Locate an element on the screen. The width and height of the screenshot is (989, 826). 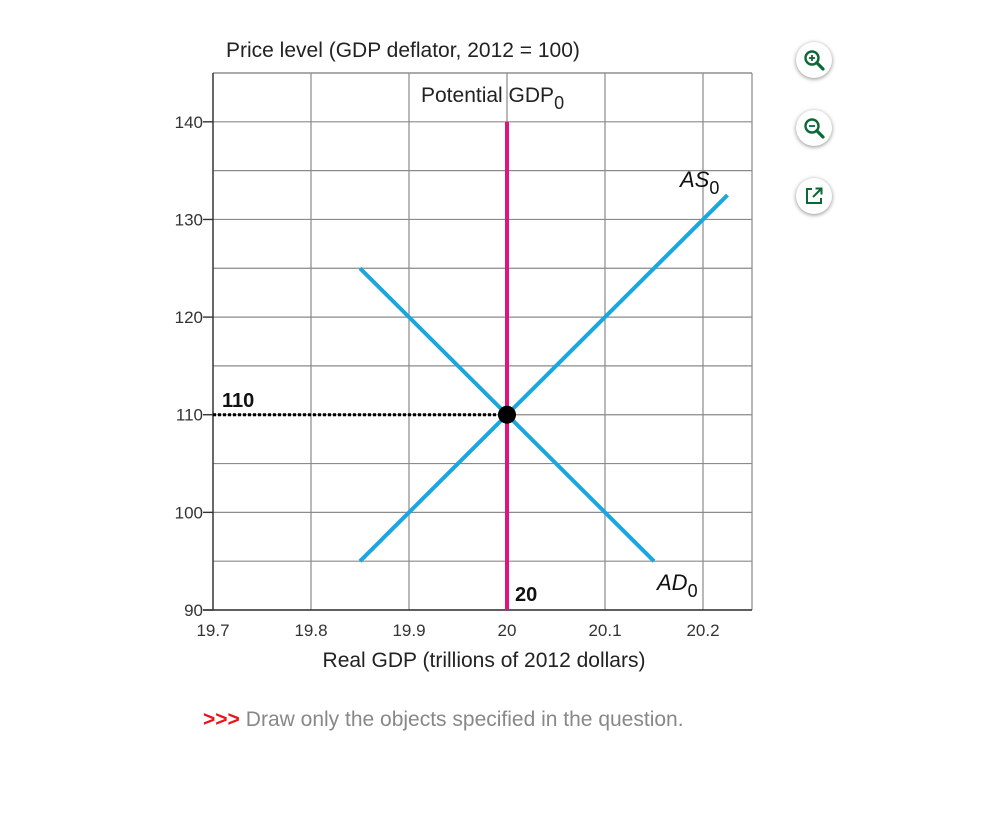
y-tick-label: 90 is located at coordinates (193, 610).